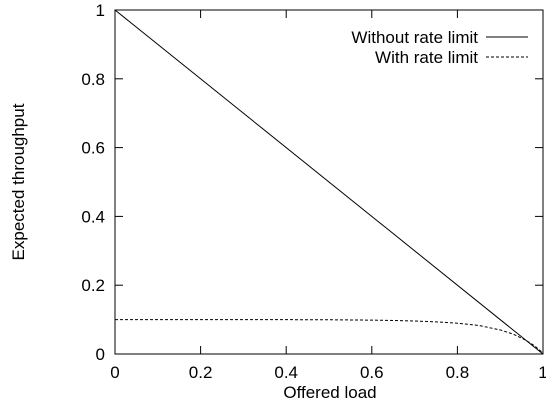 Image resolution: width=546 pixels, height=404 pixels. I want to click on x-tick-label: 1, so click(542, 372).